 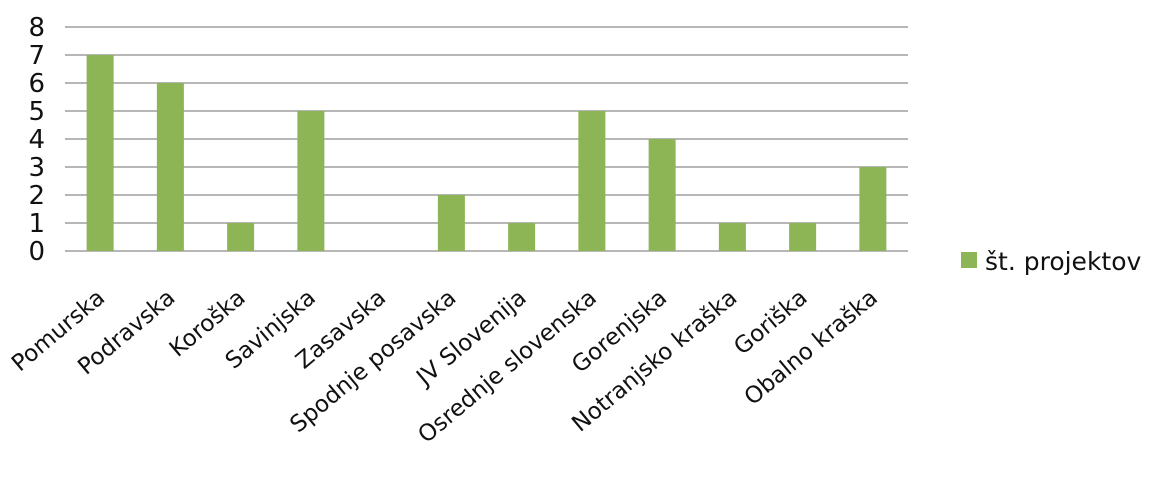 What do you see at coordinates (36, 28) in the screenshot?
I see `y-tick-label: 8` at bounding box center [36, 28].